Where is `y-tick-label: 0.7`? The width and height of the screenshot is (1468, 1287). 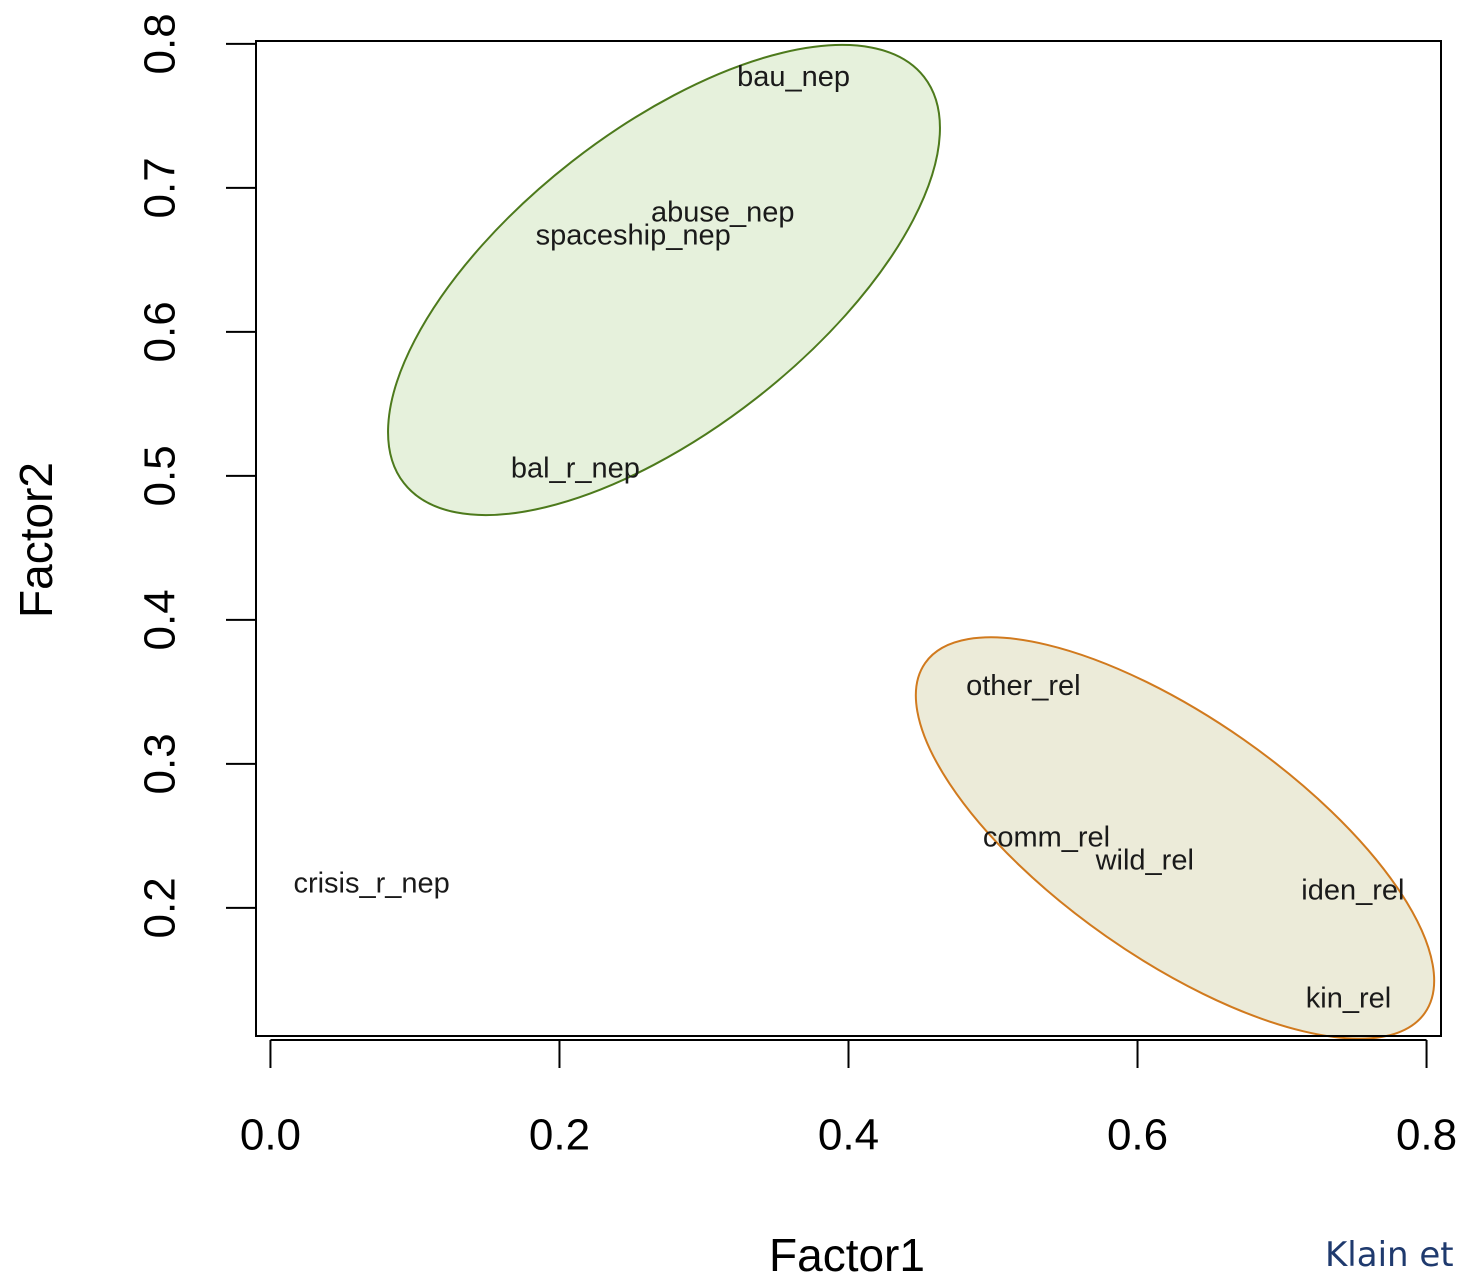 y-tick-label: 0.7 is located at coordinates (160, 187).